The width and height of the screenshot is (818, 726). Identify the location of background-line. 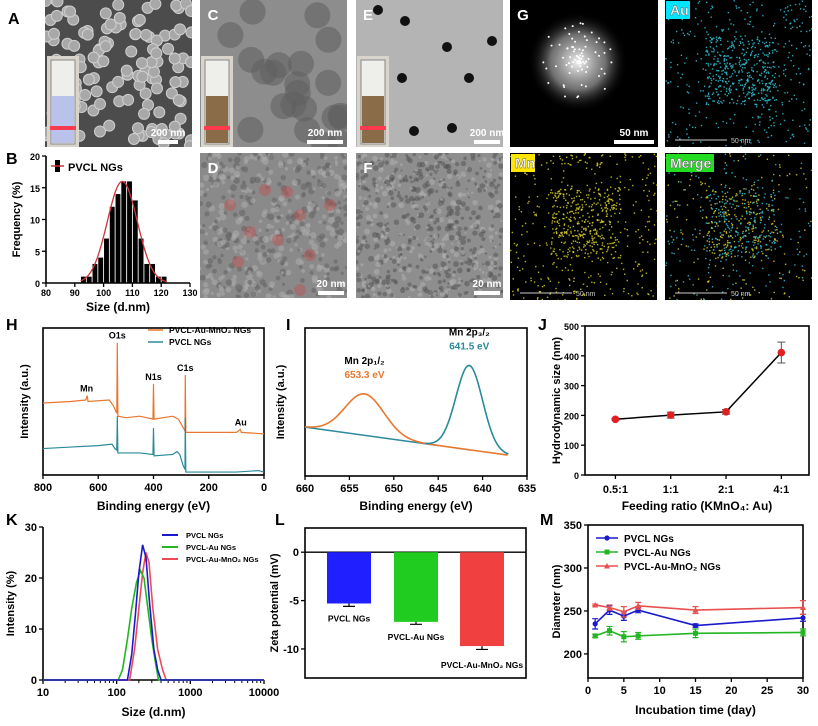
(371, 436).